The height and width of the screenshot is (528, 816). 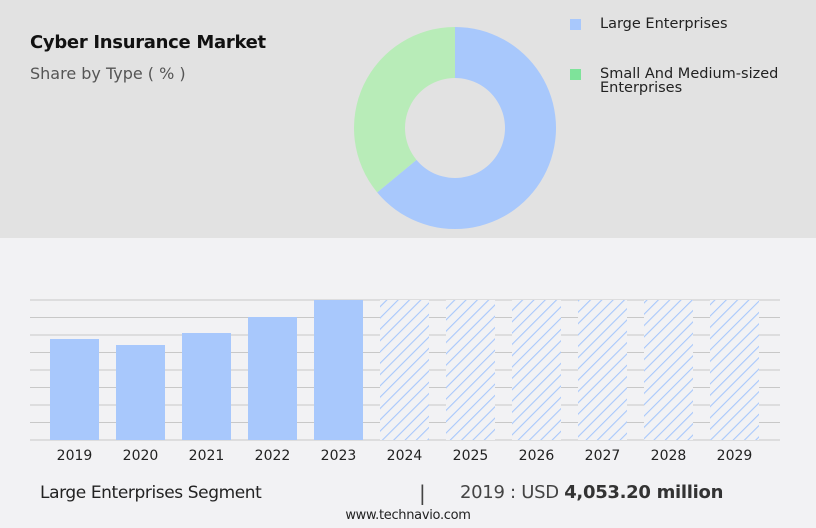 What do you see at coordinates (644, 492) in the screenshot?
I see `segment-value-amount: 4,053.20 million` at bounding box center [644, 492].